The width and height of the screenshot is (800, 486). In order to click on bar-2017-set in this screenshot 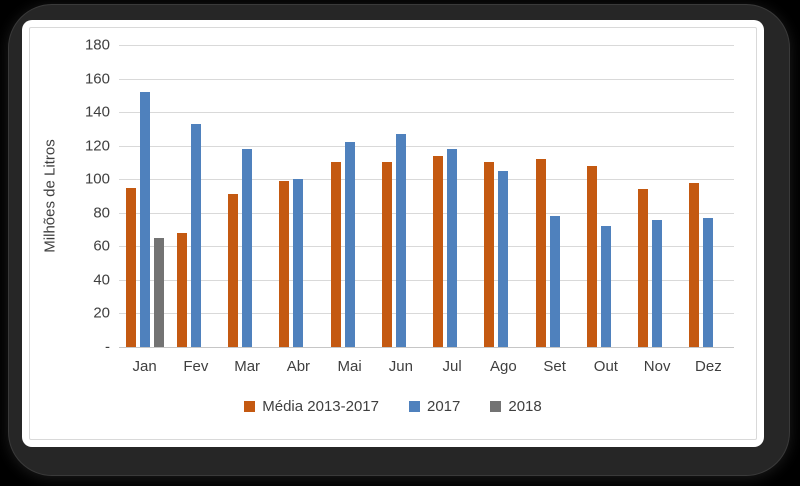, I will do `click(554, 281)`.